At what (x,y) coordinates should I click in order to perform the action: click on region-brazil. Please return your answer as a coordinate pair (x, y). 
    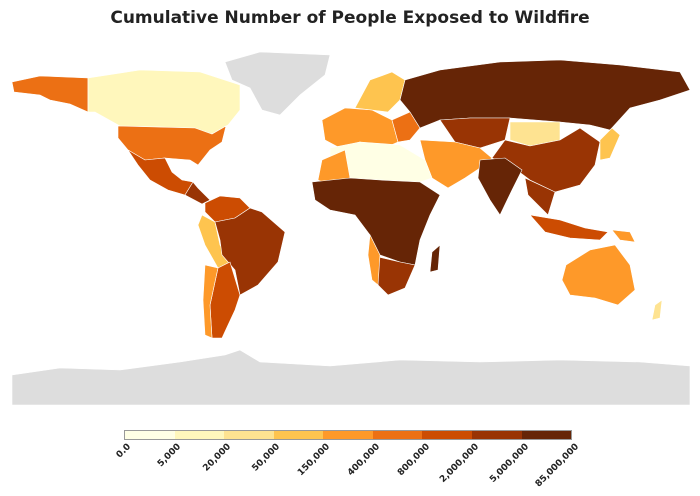
    Looking at the image, I should click on (250, 251).